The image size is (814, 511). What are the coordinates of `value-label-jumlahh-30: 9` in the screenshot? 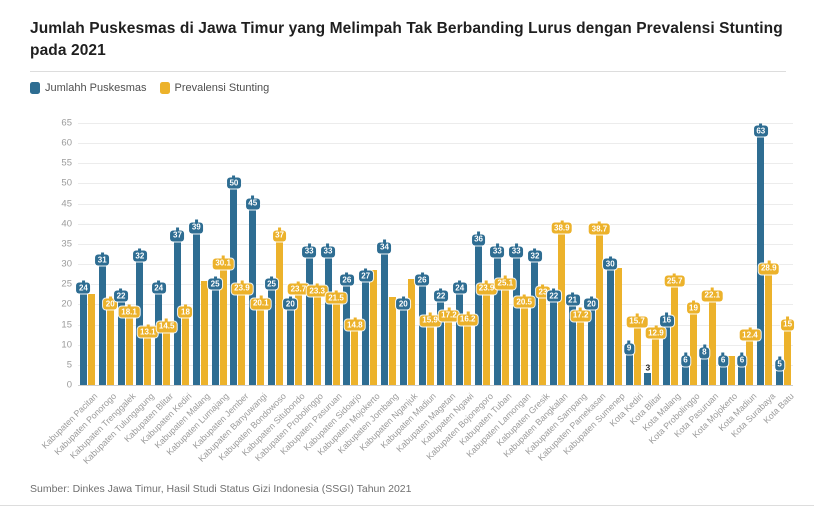 It's located at (629, 347).